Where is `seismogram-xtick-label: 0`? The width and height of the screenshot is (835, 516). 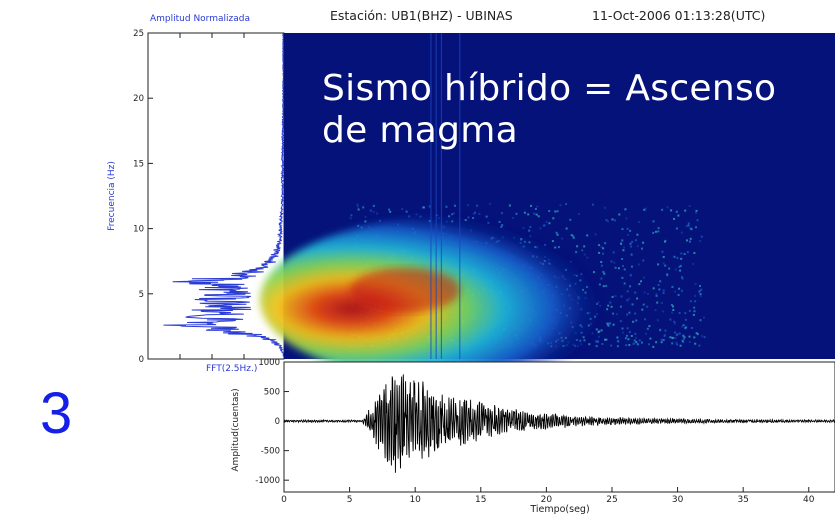 seismogram-xtick-label: 0 is located at coordinates (284, 500).